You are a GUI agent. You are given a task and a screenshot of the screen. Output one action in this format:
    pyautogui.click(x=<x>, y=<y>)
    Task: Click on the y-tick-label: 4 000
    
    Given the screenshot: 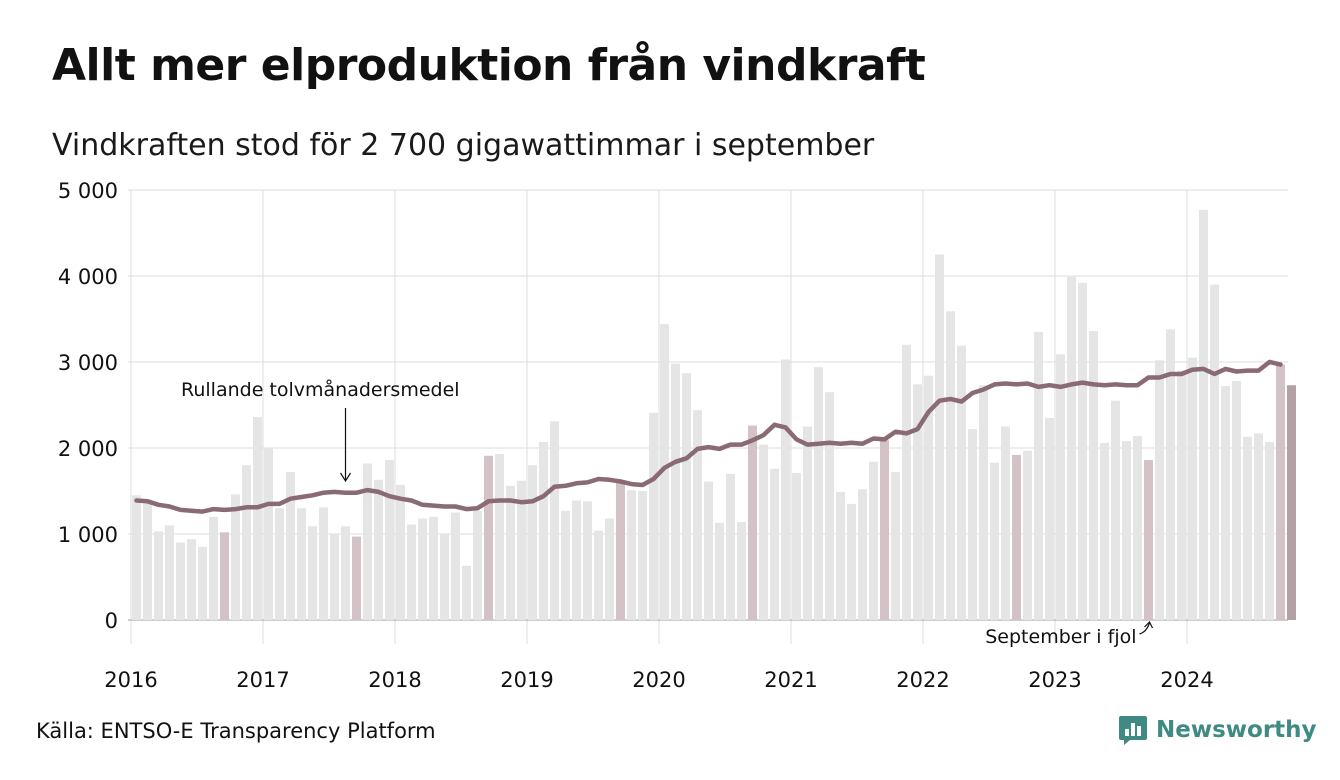 What is the action you would take?
    pyautogui.click(x=88, y=277)
    